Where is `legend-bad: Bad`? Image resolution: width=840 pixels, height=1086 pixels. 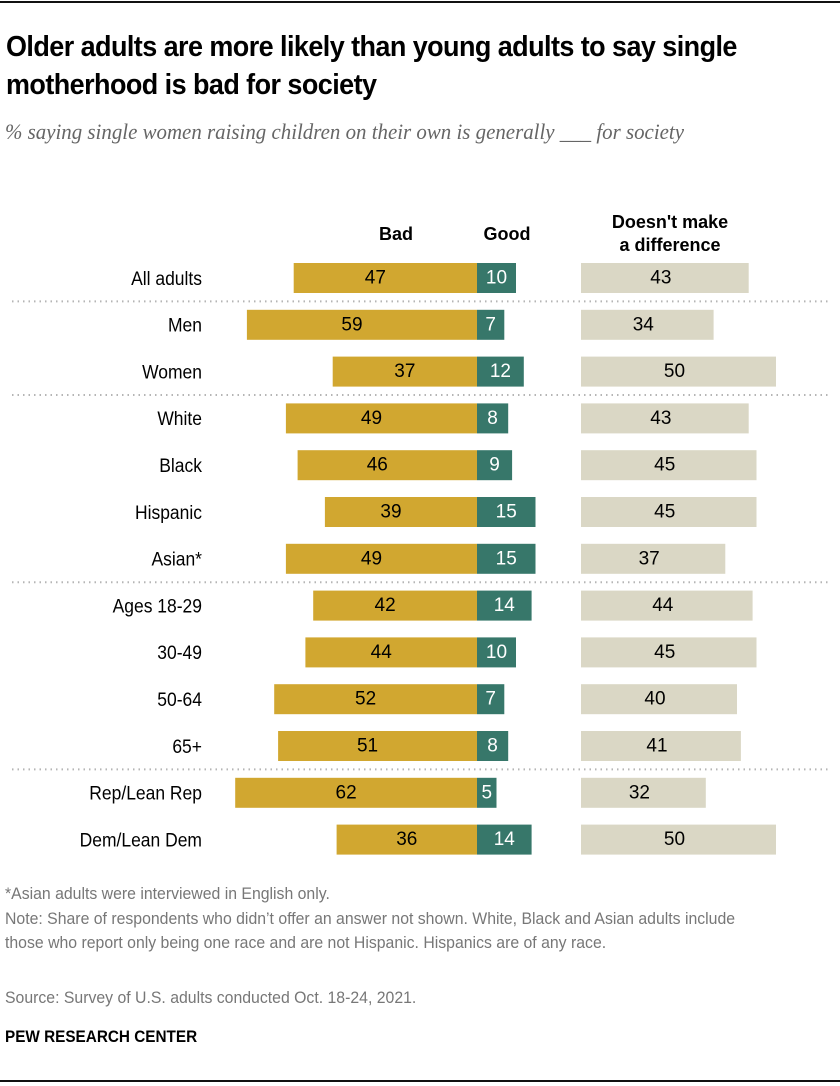 legend-bad: Bad is located at coordinates (395, 234).